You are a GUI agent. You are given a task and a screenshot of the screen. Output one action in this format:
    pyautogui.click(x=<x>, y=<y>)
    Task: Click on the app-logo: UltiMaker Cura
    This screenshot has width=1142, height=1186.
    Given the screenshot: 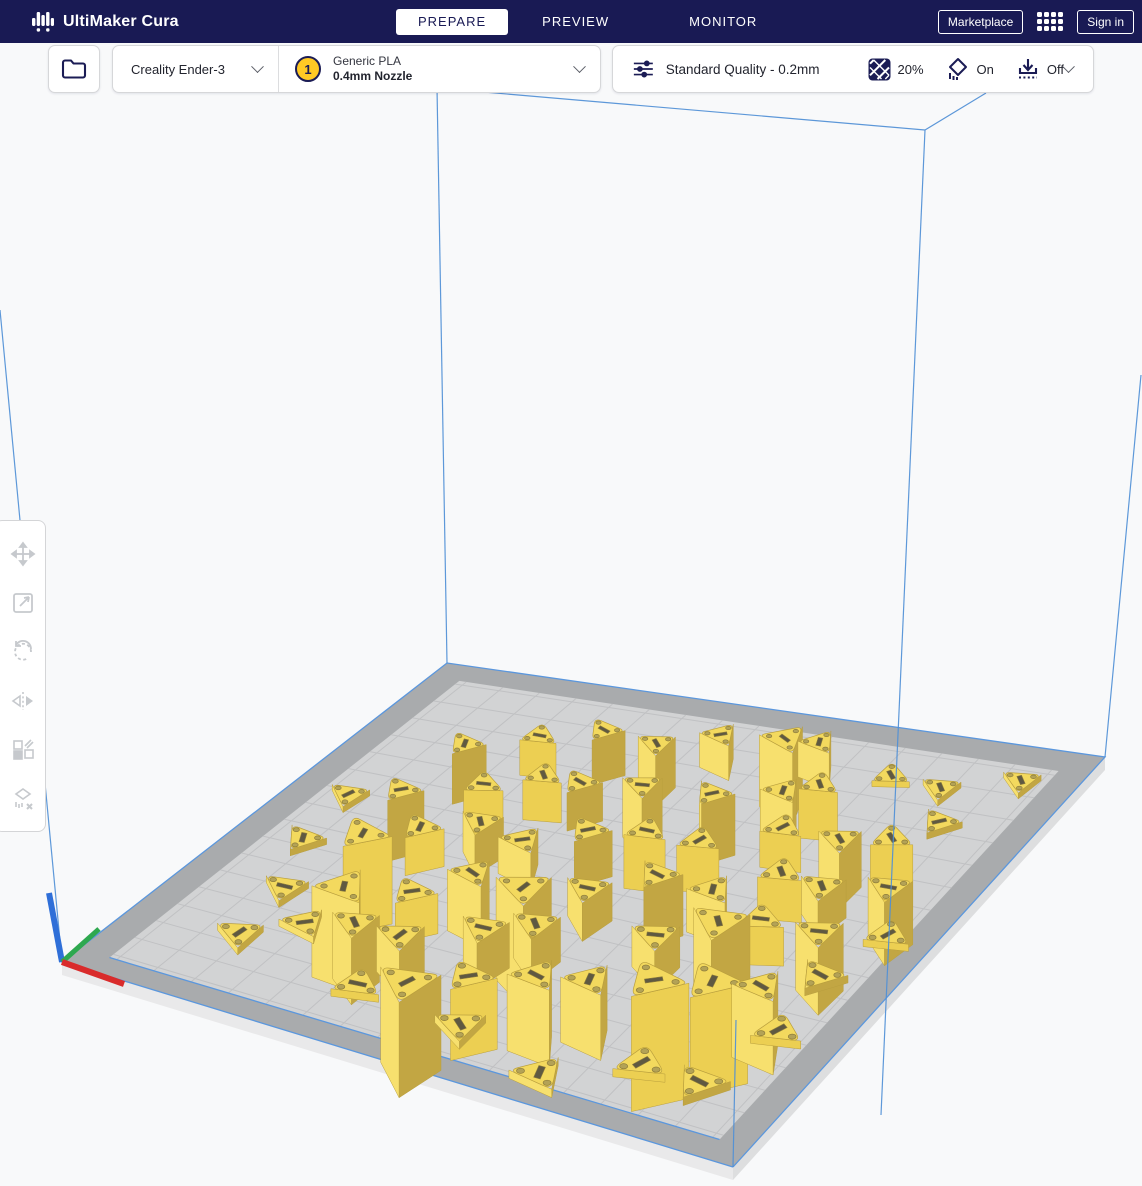 What is the action you would take?
    pyautogui.click(x=105, y=21)
    